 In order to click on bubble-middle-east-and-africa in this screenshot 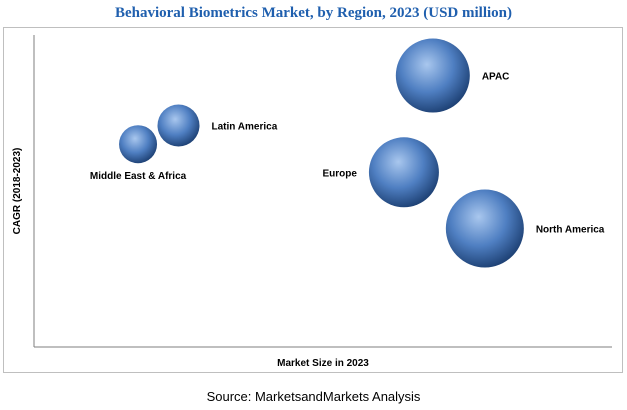, I will do `click(138, 144)`.